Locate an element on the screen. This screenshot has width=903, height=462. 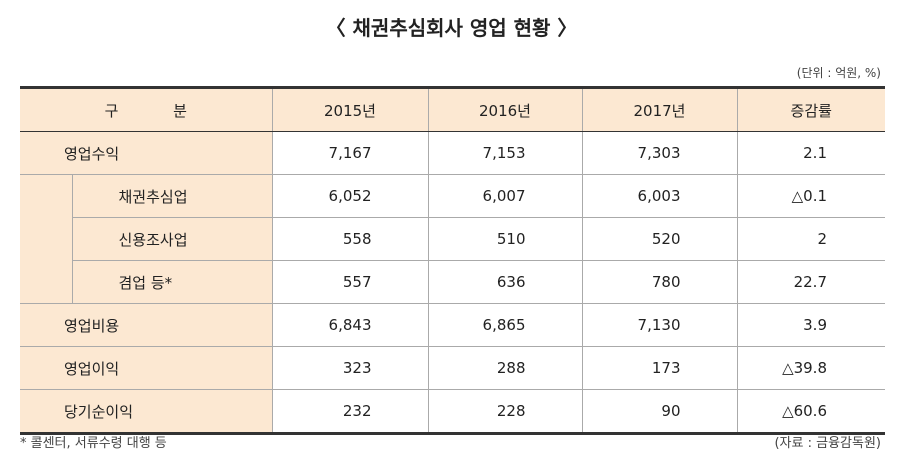
sub-row-label: 신용조사업 is located at coordinates (172, 239).